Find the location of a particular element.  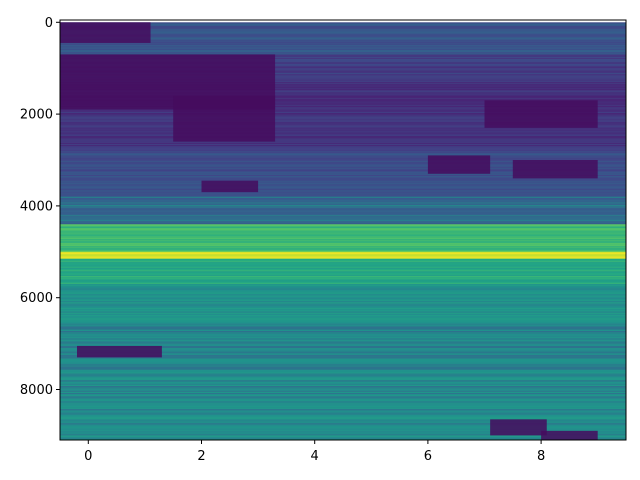

heatmap-dark-region is located at coordinates (230, 186).